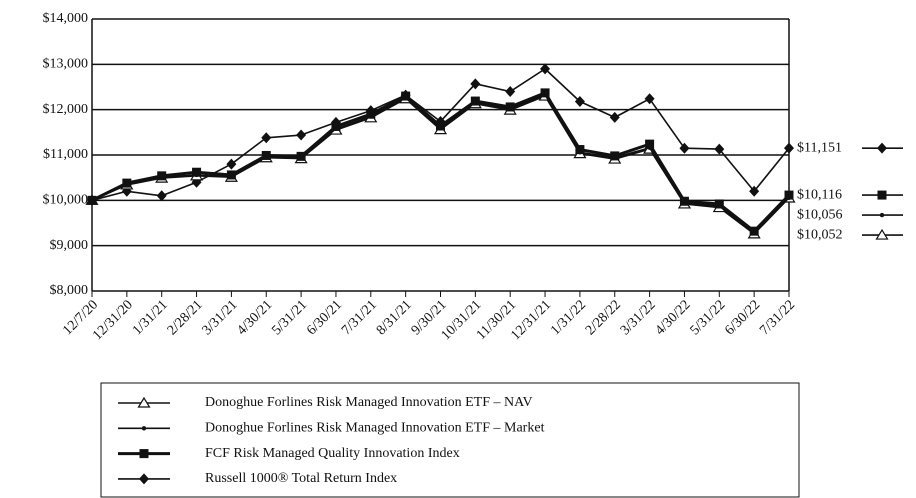  Describe the element at coordinates (568, 317) in the screenshot. I see `x-tick-label: 1/31/22` at that location.